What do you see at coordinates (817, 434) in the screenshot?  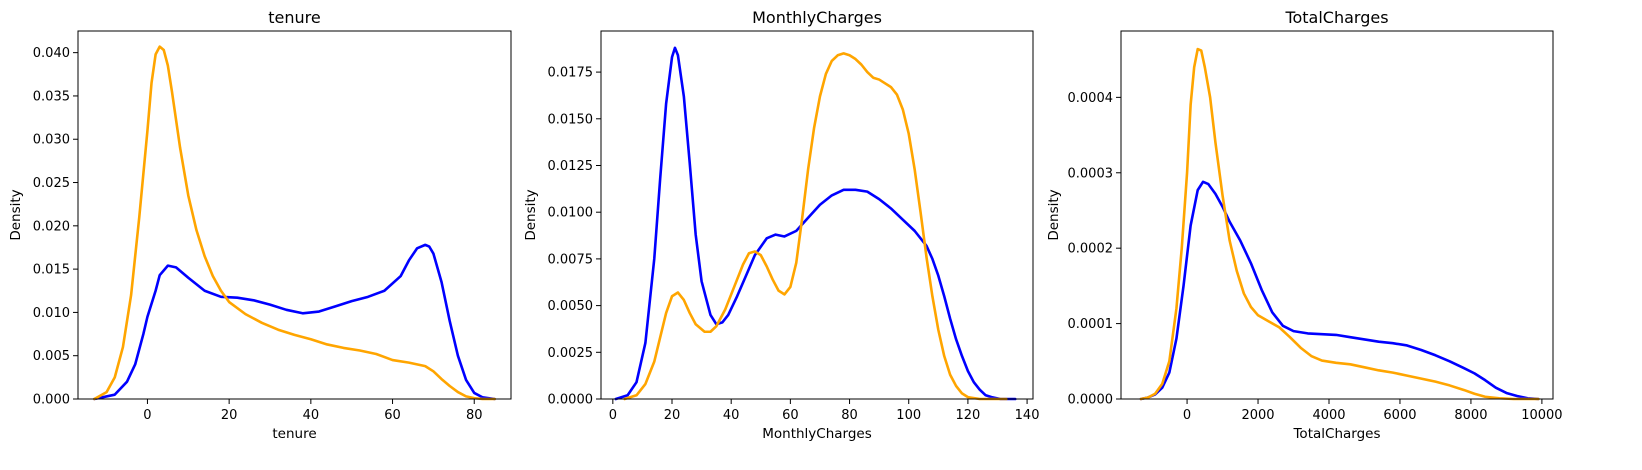 I see `x-axis-label: MonthlyCharges` at bounding box center [817, 434].